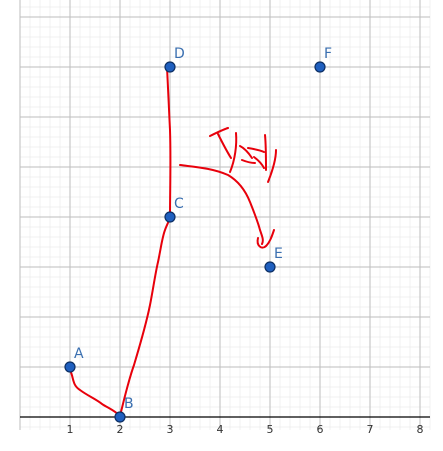  Describe the element at coordinates (245, 429) in the screenshot. I see `x-axis-ticks: 1 2 3 4 5 6 7 8` at that location.